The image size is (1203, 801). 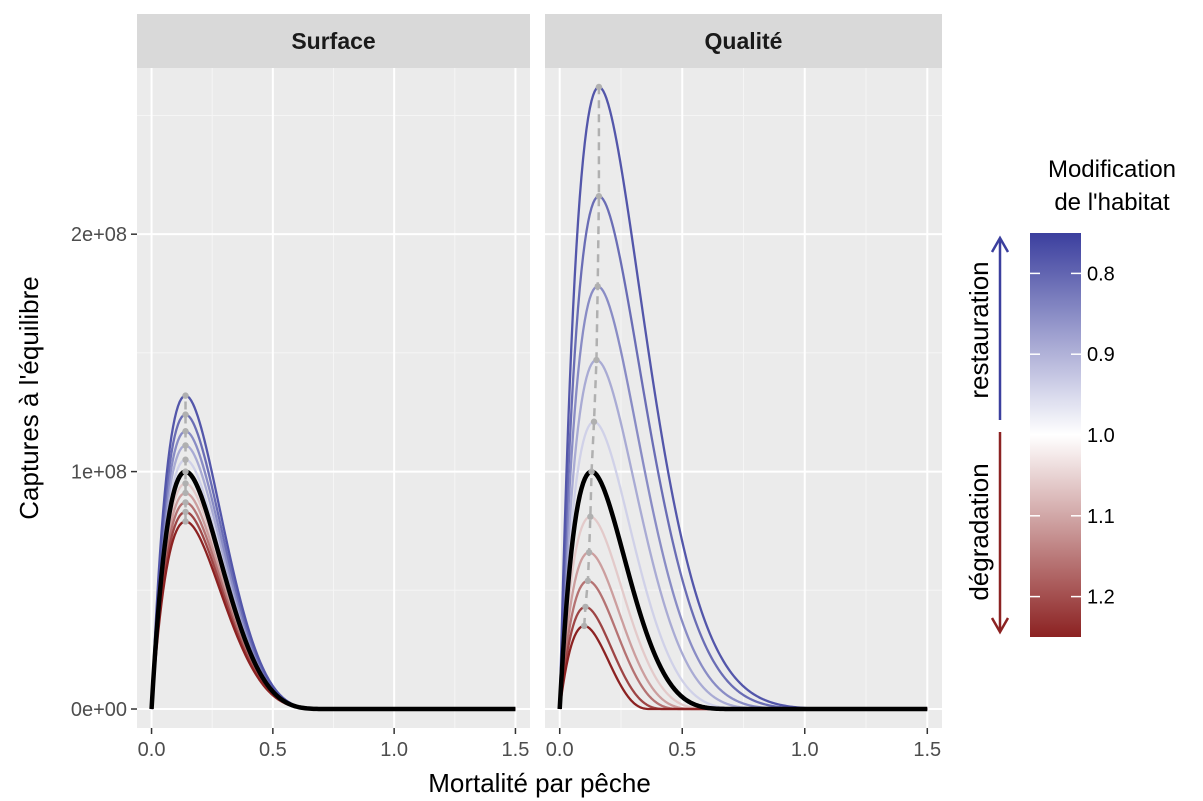 What do you see at coordinates (1101, 517) in the screenshot?
I see `legend-tick-label: 1.1` at bounding box center [1101, 517].